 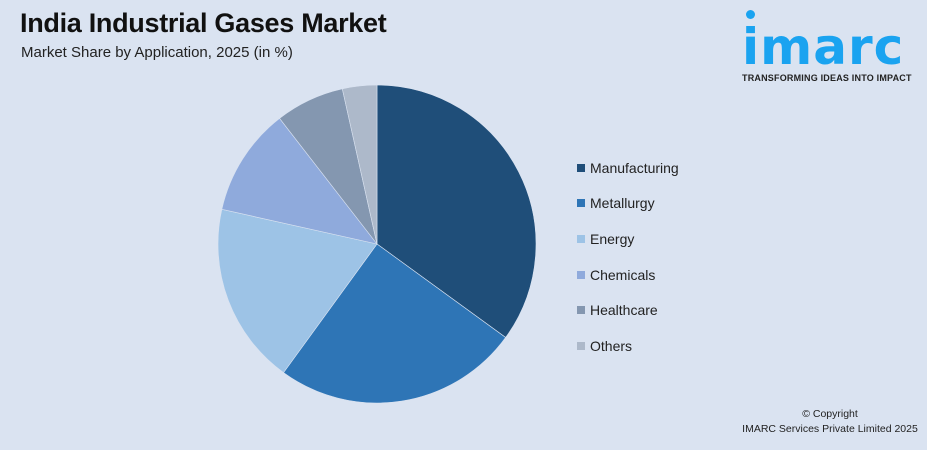 What do you see at coordinates (395, 323) in the screenshot?
I see `pie-slice-metallurgy` at bounding box center [395, 323].